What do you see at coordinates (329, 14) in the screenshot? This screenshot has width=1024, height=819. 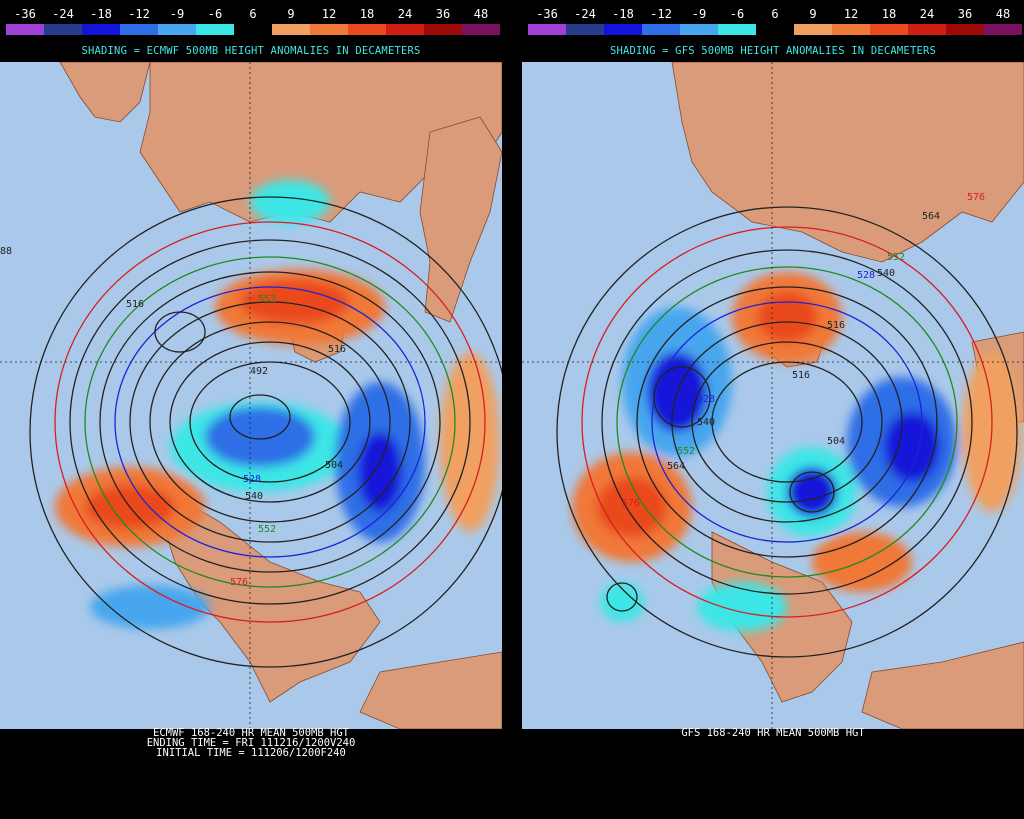 I see `scale-label: 12` at bounding box center [329, 14].